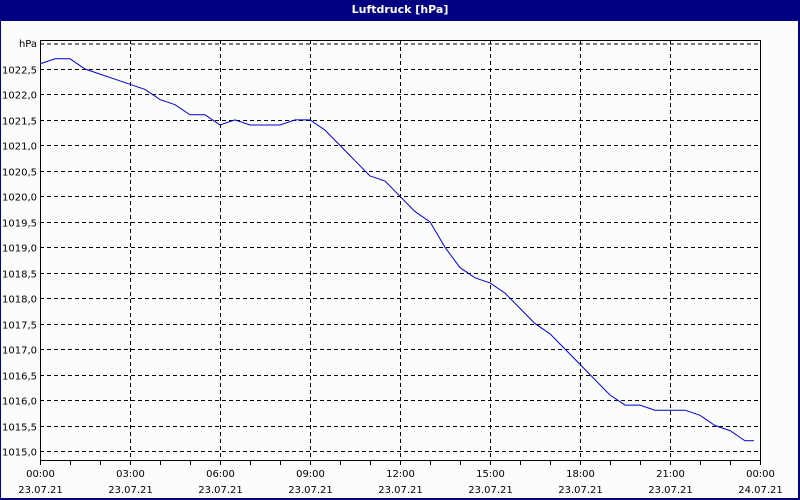  Describe the element at coordinates (19, 96) in the screenshot. I see `y-tick-label: 1022,0` at that location.